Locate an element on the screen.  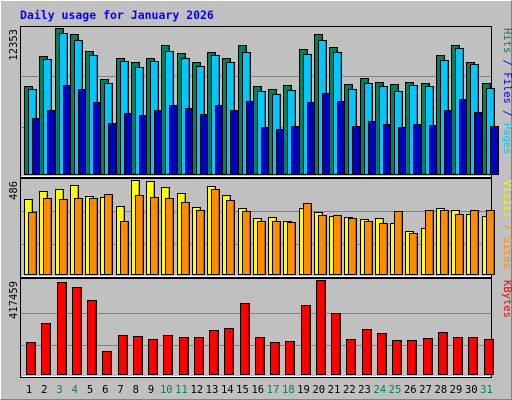
legend-part-requests-2: Files is located at coordinates (506, 88).